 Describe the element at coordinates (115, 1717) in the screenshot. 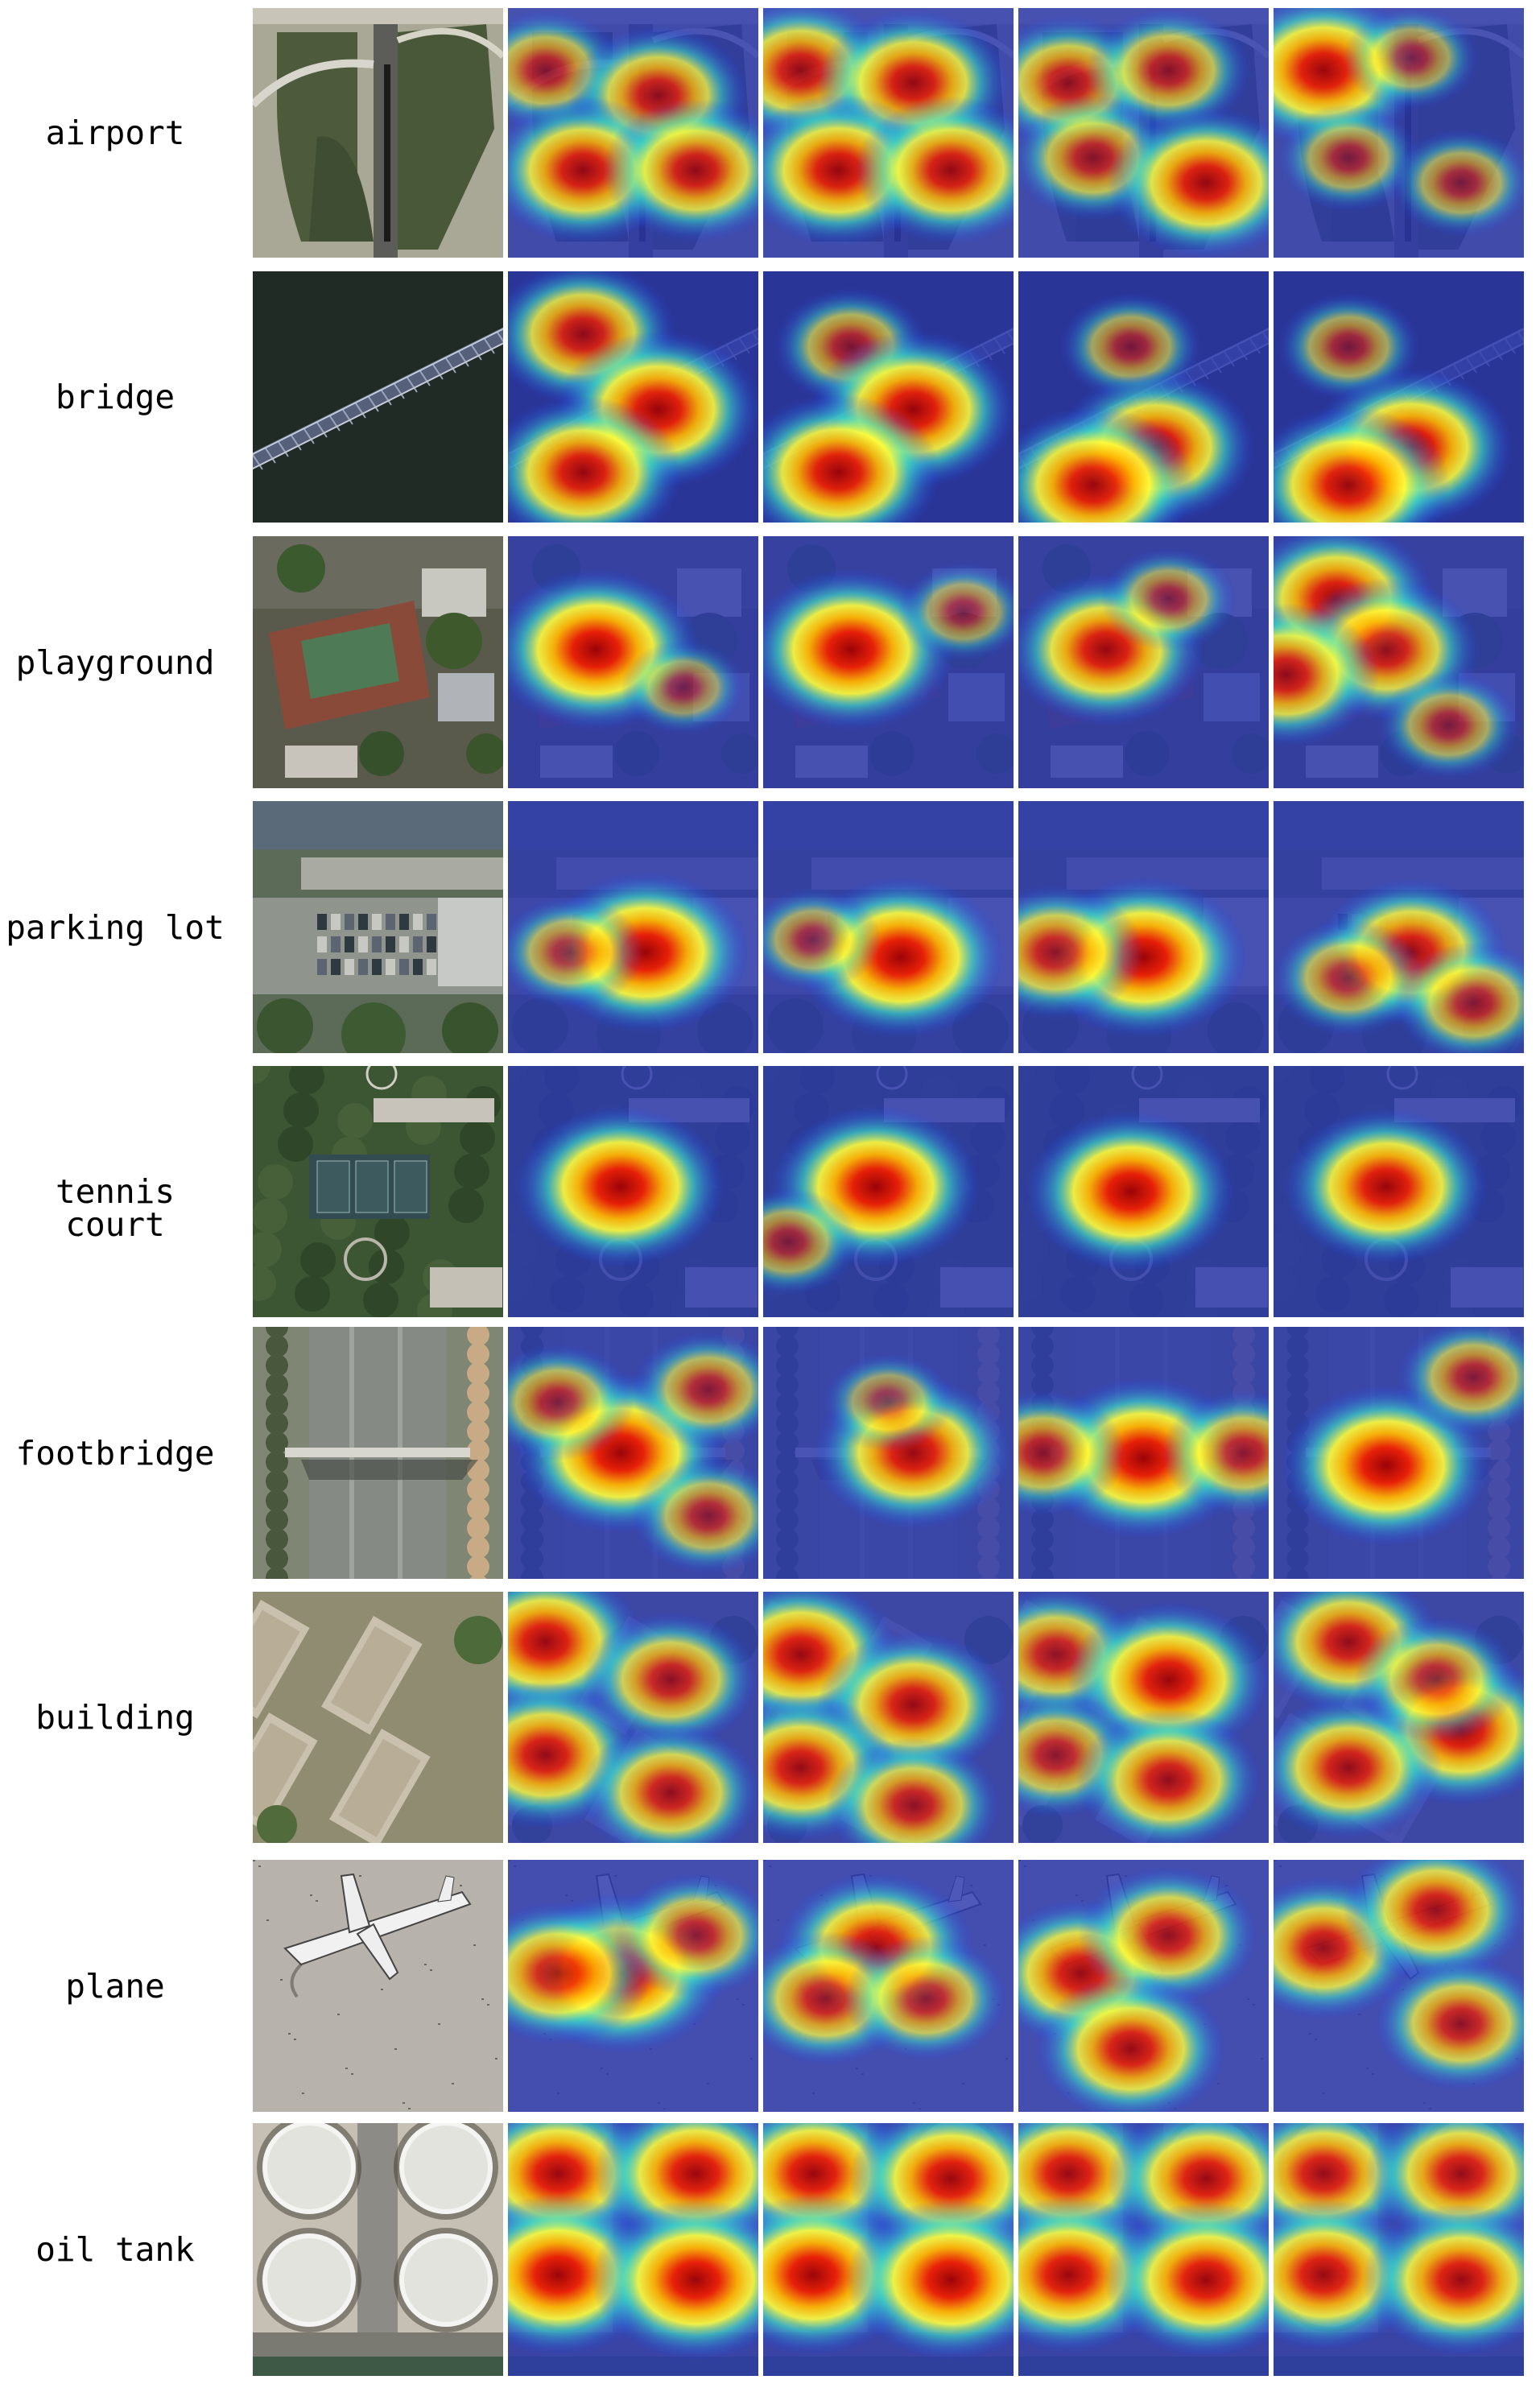

I see `class-label: building` at that location.